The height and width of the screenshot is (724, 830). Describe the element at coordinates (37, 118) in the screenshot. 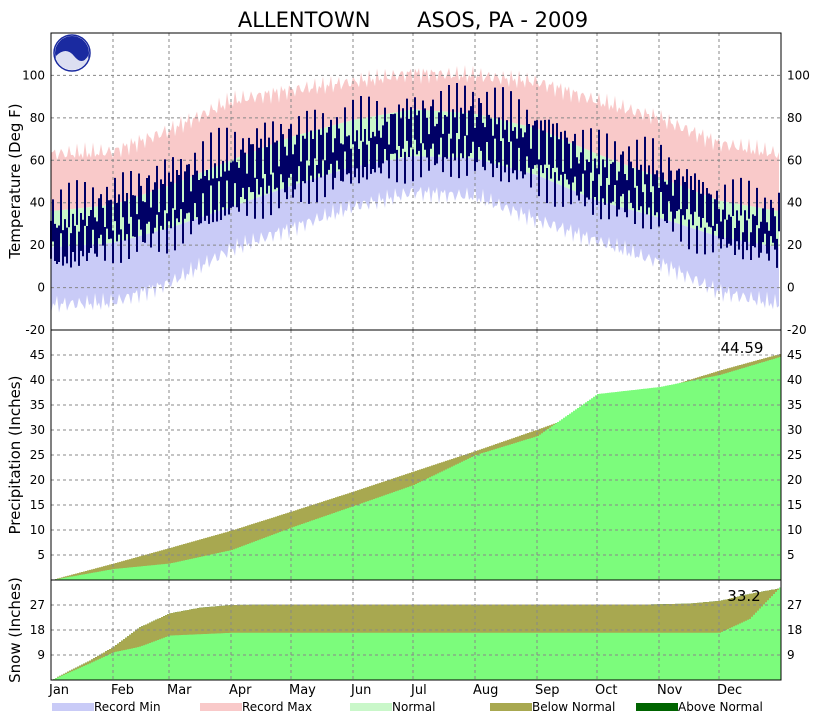

I see `tick-label-left: 80` at that location.